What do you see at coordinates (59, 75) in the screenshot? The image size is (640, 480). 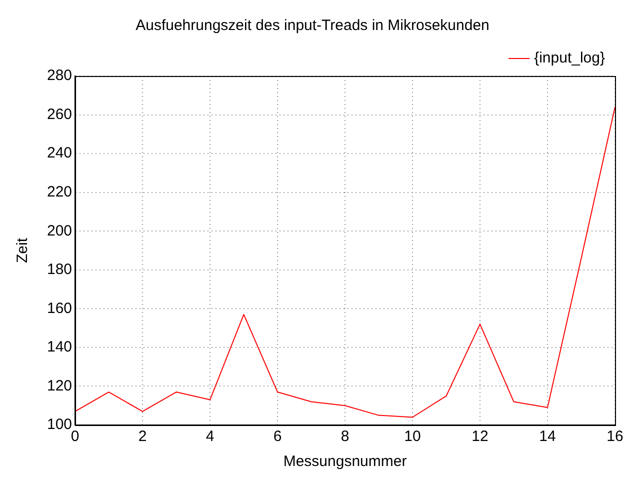 I see `y-tick-label: 280` at bounding box center [59, 75].